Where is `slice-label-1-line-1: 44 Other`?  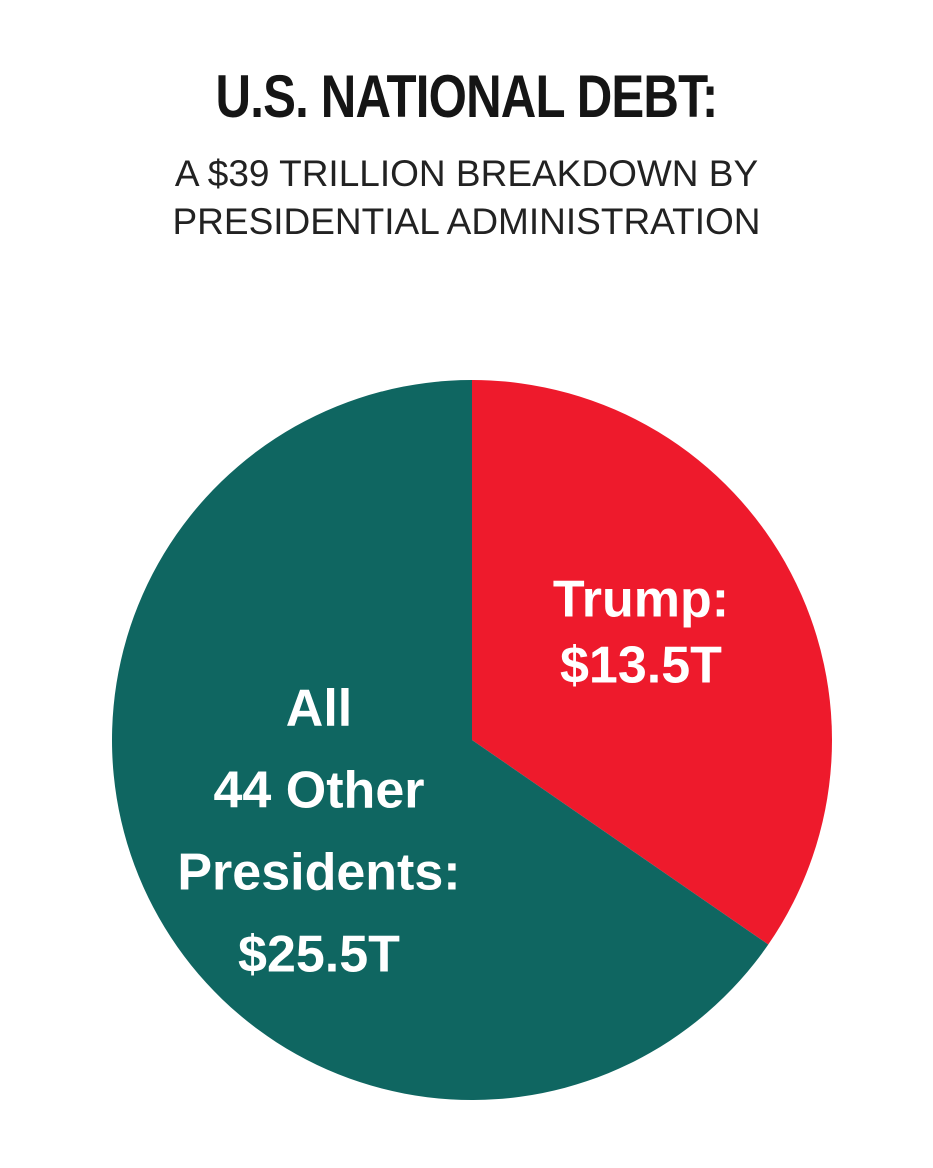
slice-label-1-line-1: 44 Other is located at coordinates (319, 791).